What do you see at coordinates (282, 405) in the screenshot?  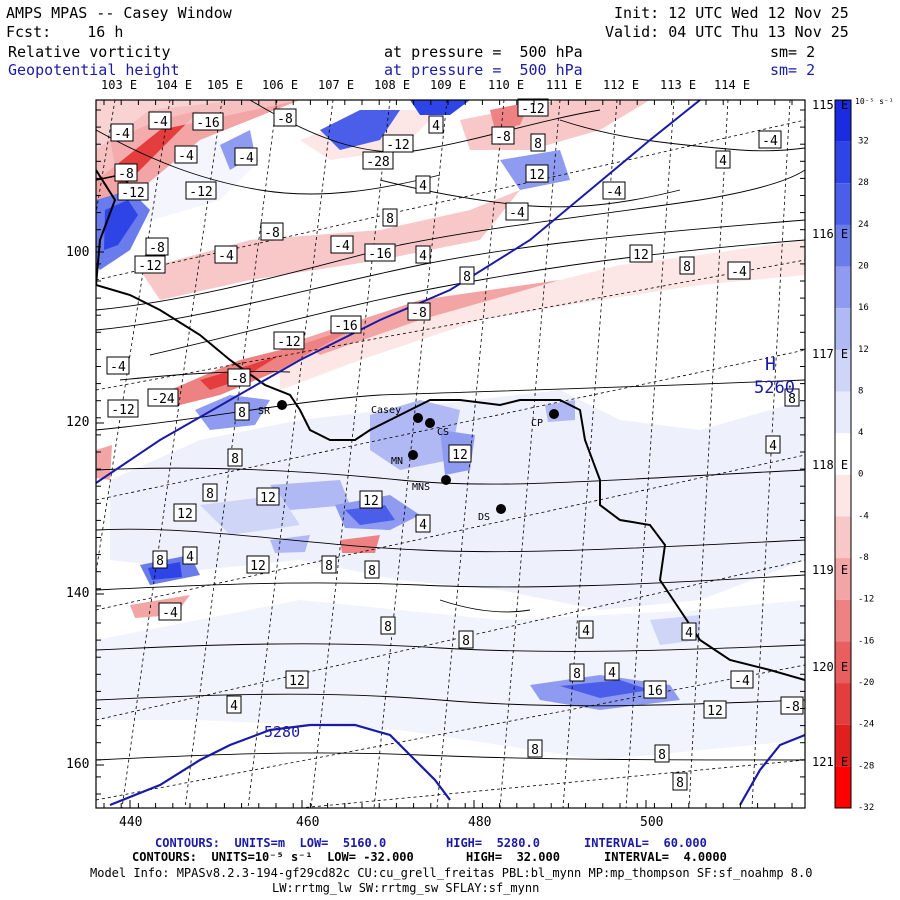 I see `station-marker` at bounding box center [282, 405].